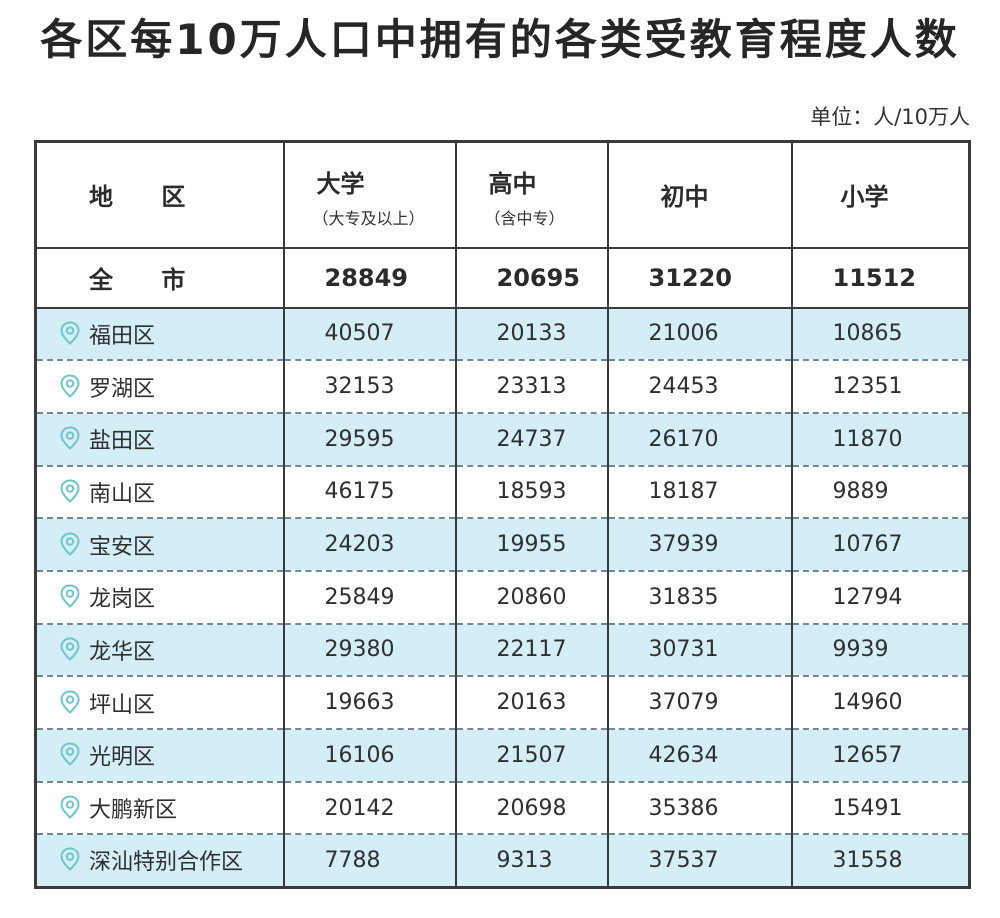 This screenshot has height=918, width=1000. What do you see at coordinates (532, 492) in the screenshot?
I see `row-highschool: 18593` at bounding box center [532, 492].